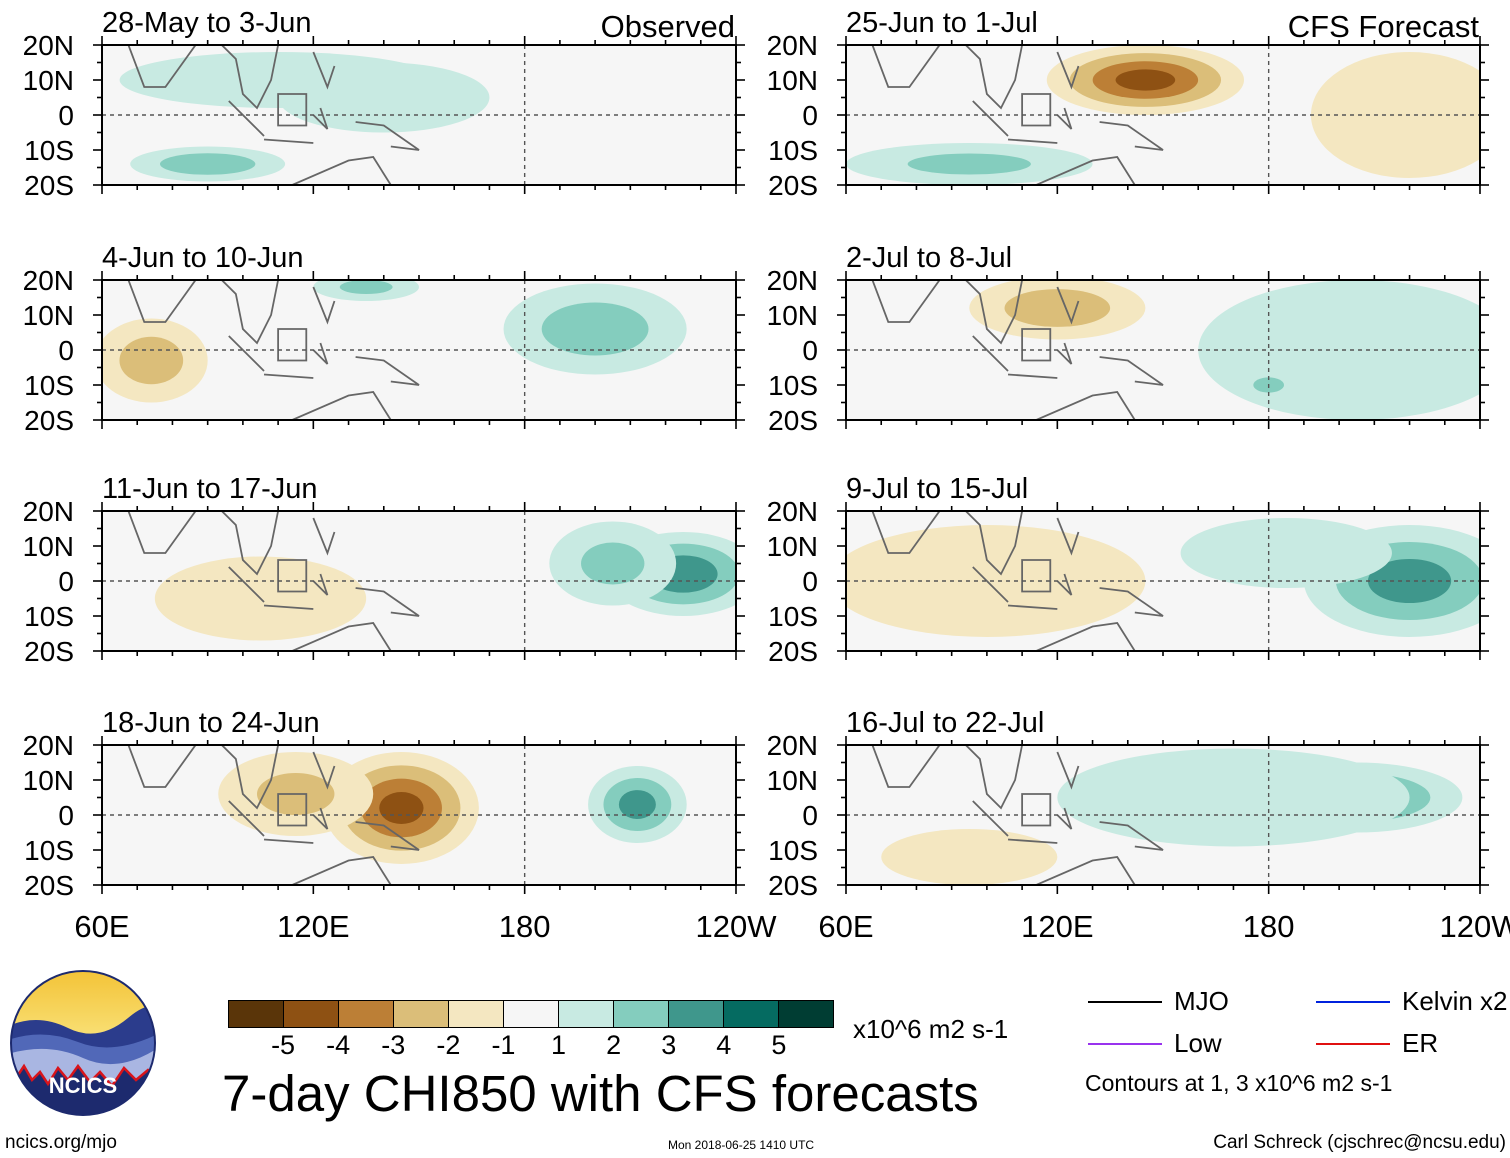 The width and height of the screenshot is (1510, 1158). Describe the element at coordinates (207, 23) in the screenshot. I see `panel-title: 28-May to 3-Jun` at that location.